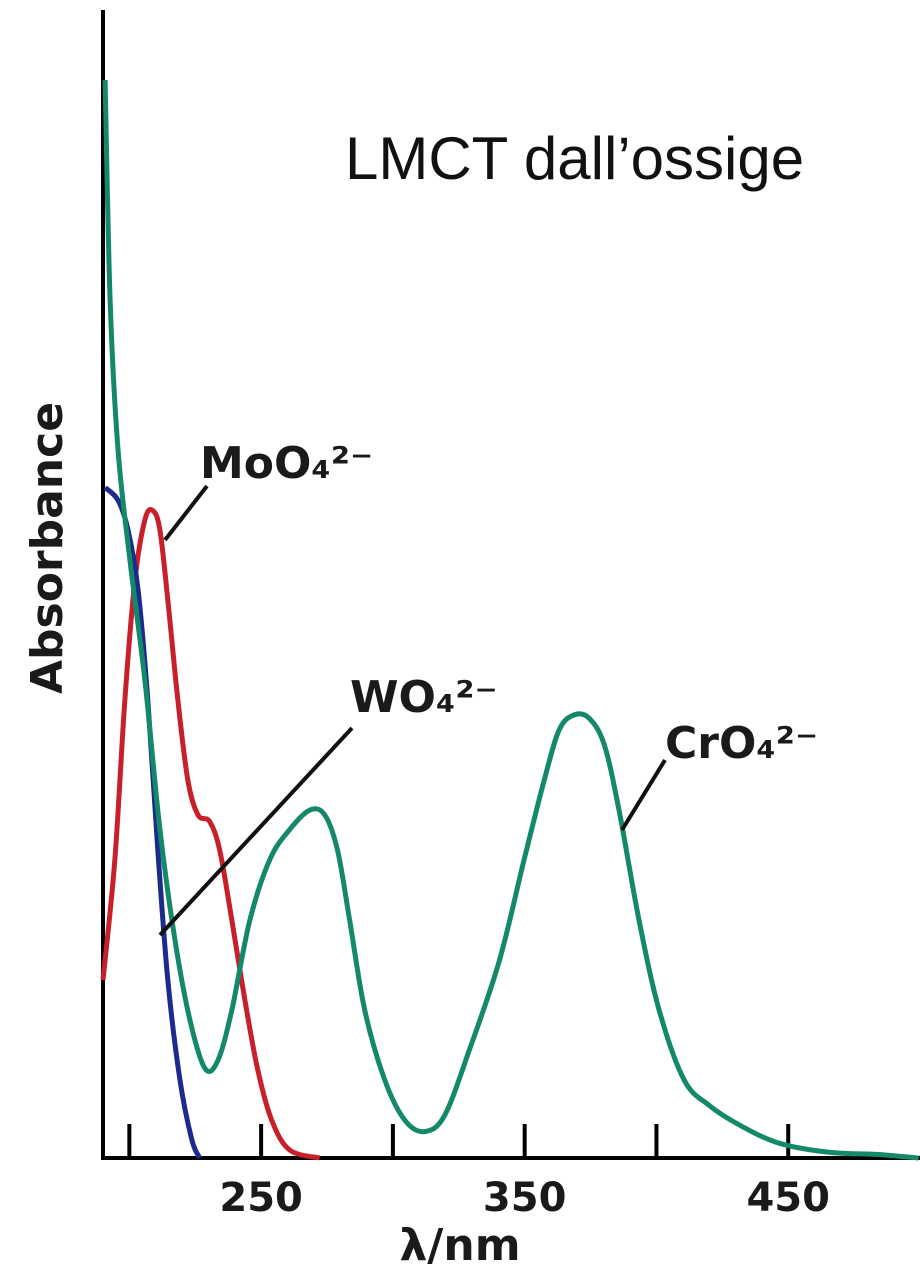  I want to click on x-tick-label: 250, so click(261, 1198).